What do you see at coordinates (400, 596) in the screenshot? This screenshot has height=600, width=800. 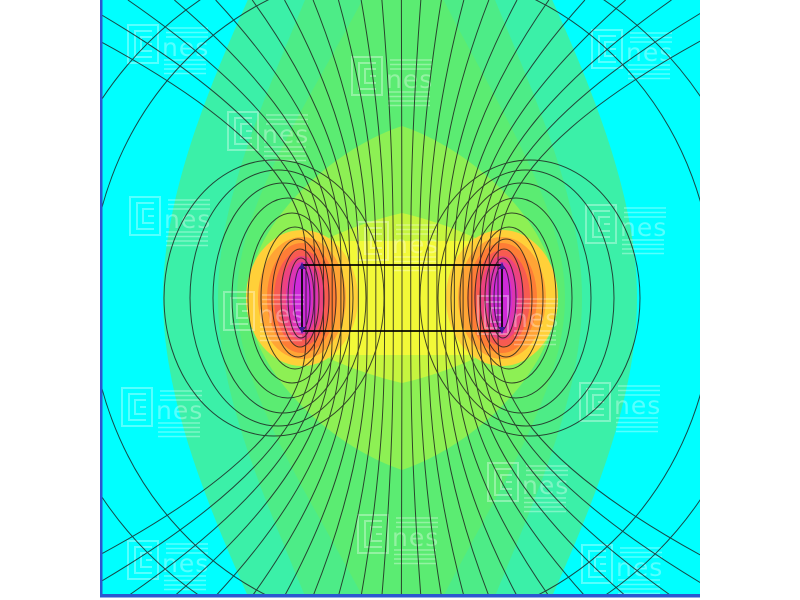 I see `plot-bottom-border` at bounding box center [400, 596].